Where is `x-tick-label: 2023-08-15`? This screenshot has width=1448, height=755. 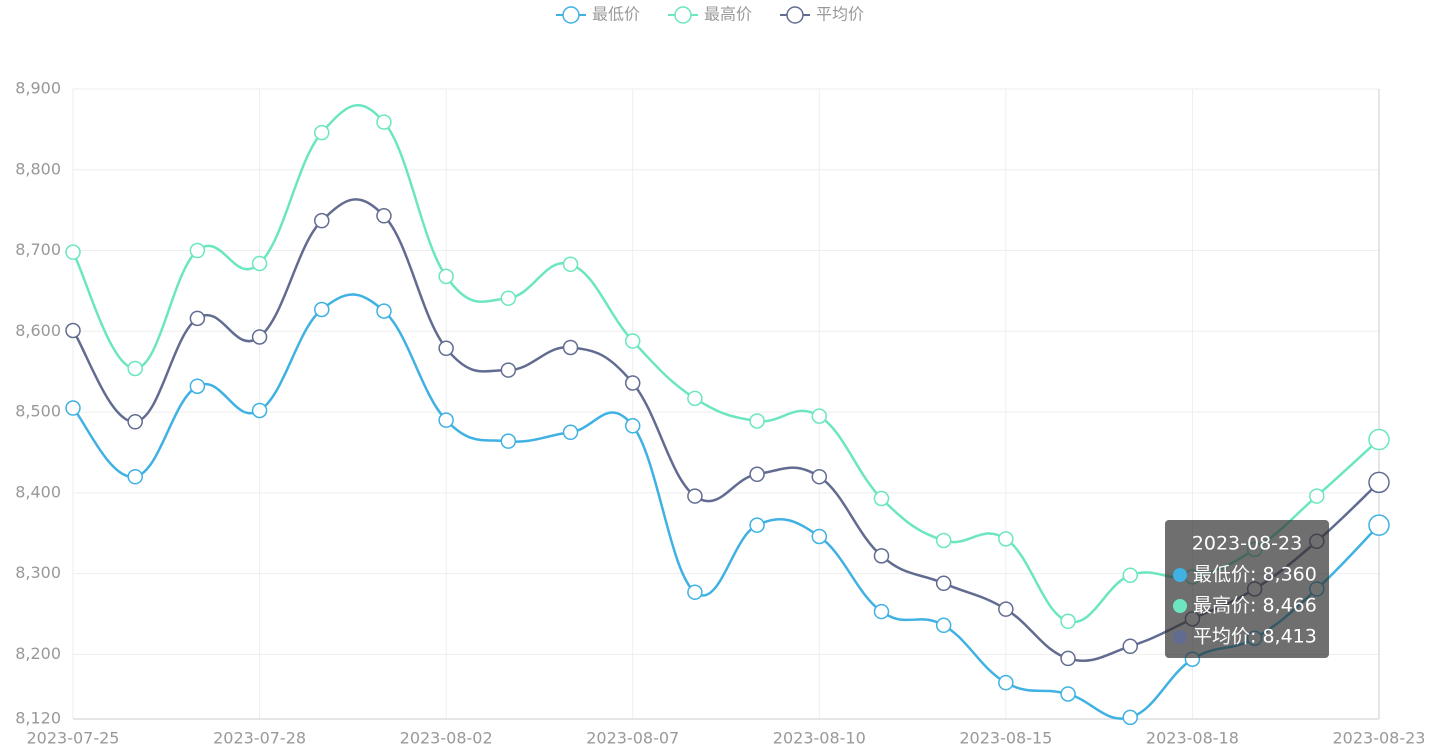 x-tick-label: 2023-08-15 is located at coordinates (1005, 738).